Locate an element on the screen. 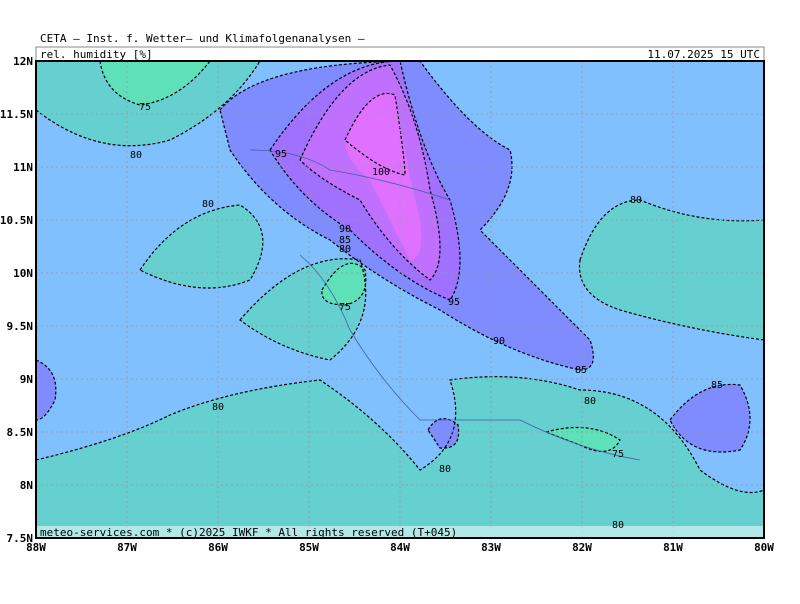  x-axis-label: 84W is located at coordinates (400, 547).